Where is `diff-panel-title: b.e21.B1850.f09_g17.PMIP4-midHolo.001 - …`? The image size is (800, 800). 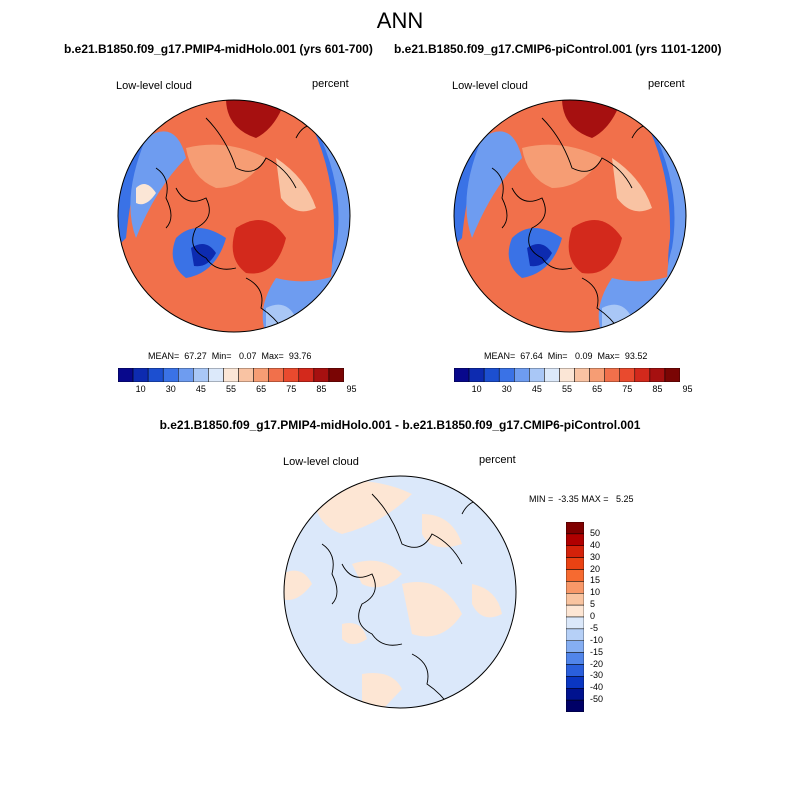
diff-panel-title: b.e21.B1850.f09_g17.PMIP4-midHolo.001 - … is located at coordinates (400, 425).